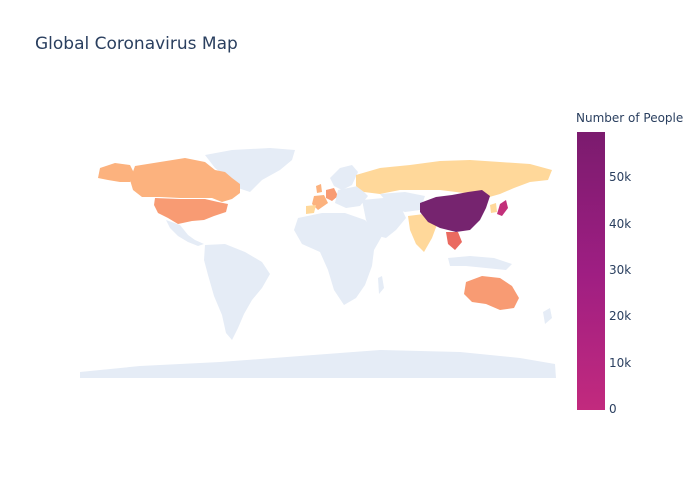 This screenshot has width=700, height=500. I want to click on scandinavia, so click(344, 177).